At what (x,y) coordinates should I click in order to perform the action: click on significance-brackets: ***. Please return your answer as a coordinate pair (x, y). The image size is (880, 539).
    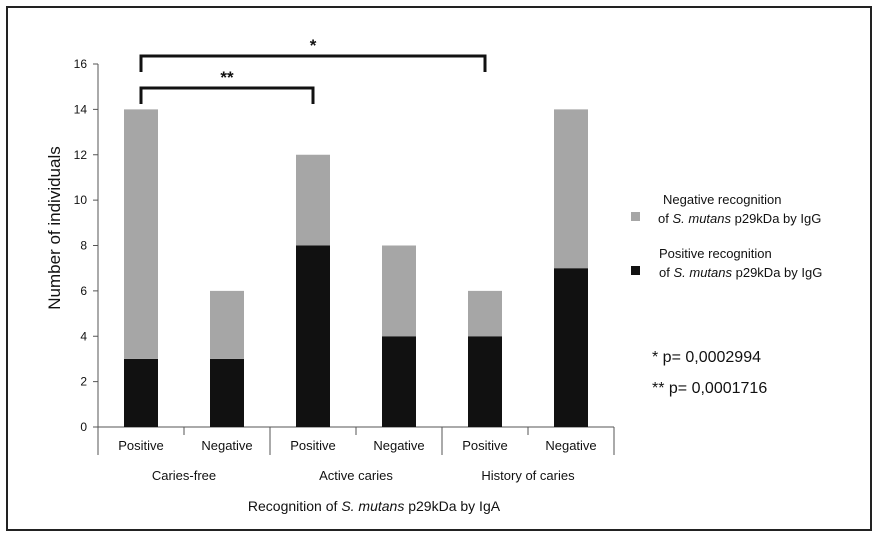
    Looking at the image, I should click on (313, 70).